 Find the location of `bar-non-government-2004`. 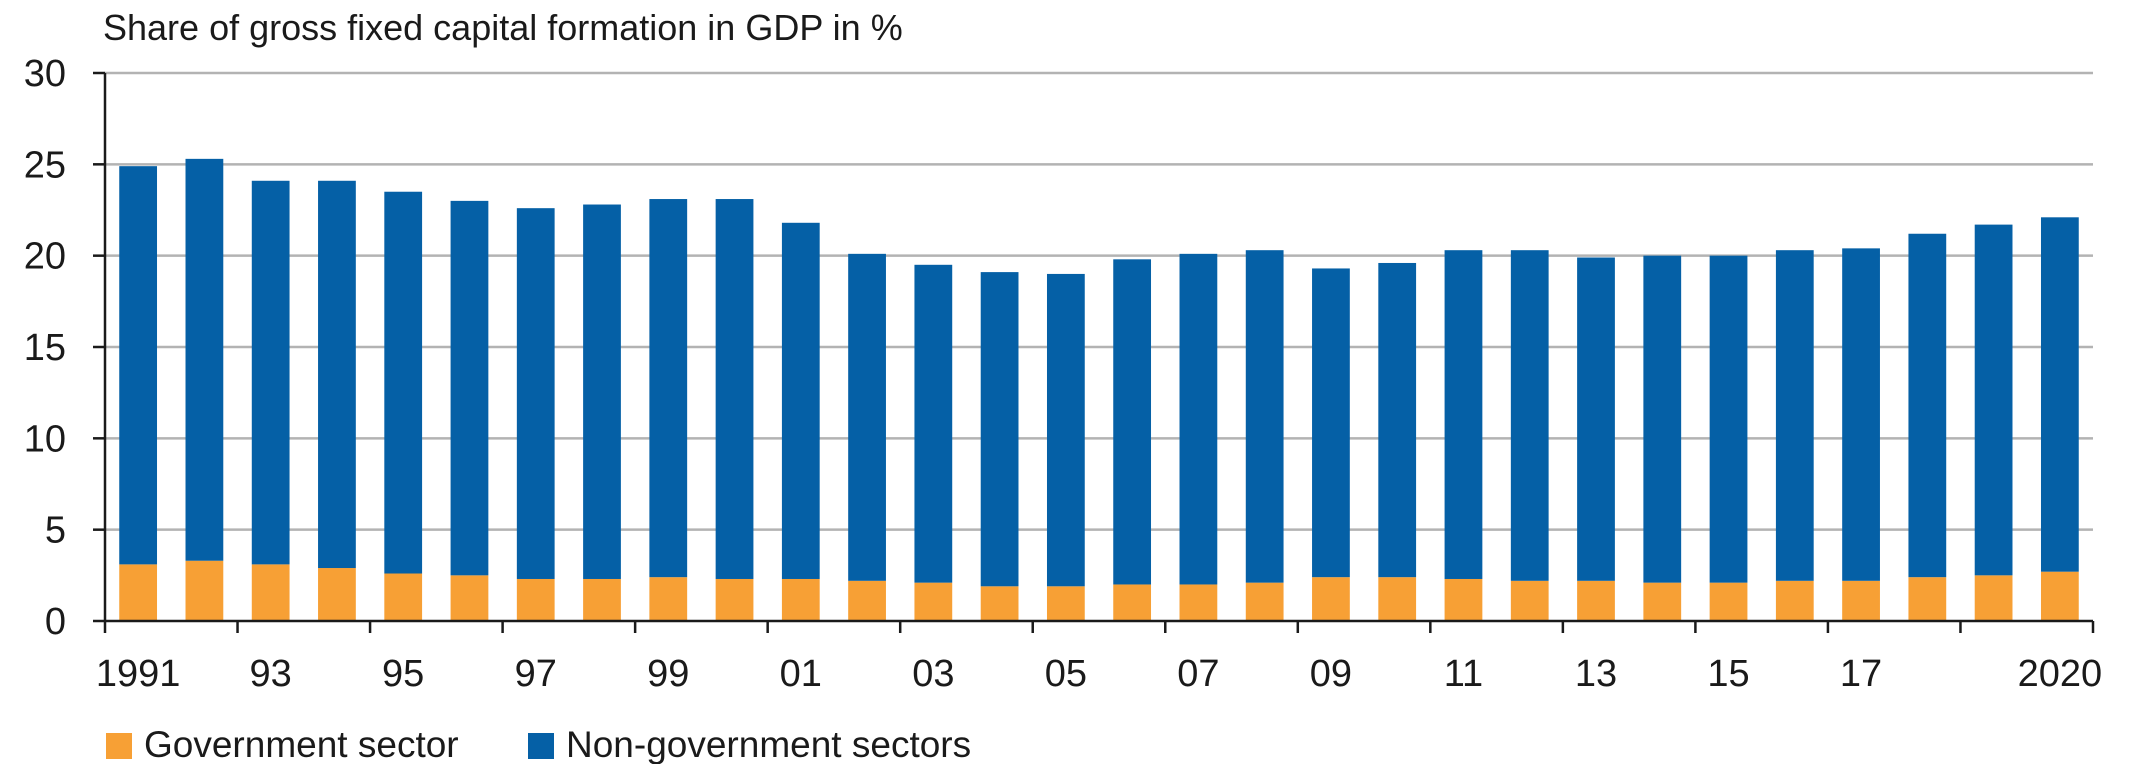

bar-non-government-2004 is located at coordinates (999, 429).